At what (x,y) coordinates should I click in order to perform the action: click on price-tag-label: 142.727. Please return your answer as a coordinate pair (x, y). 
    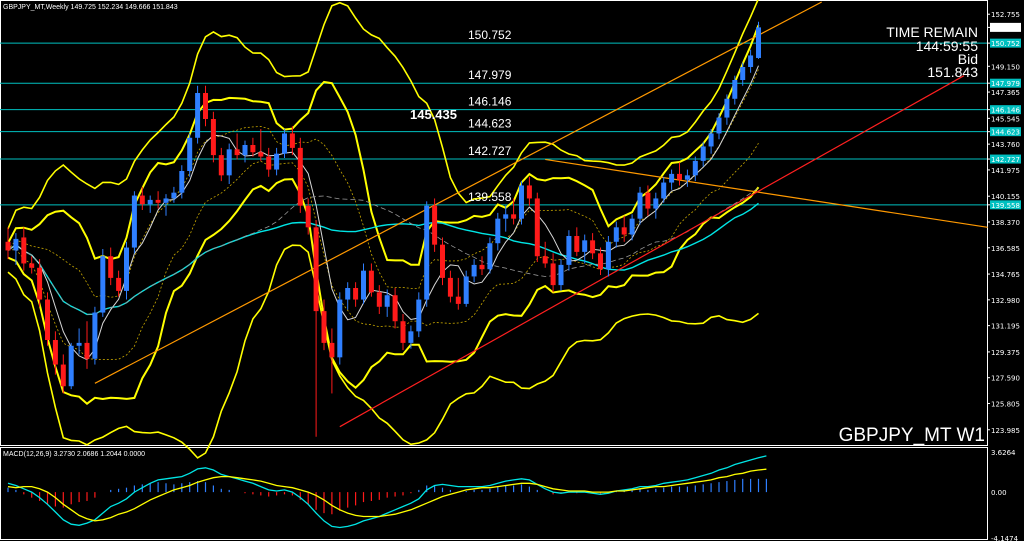
    Looking at the image, I should click on (1005, 160).